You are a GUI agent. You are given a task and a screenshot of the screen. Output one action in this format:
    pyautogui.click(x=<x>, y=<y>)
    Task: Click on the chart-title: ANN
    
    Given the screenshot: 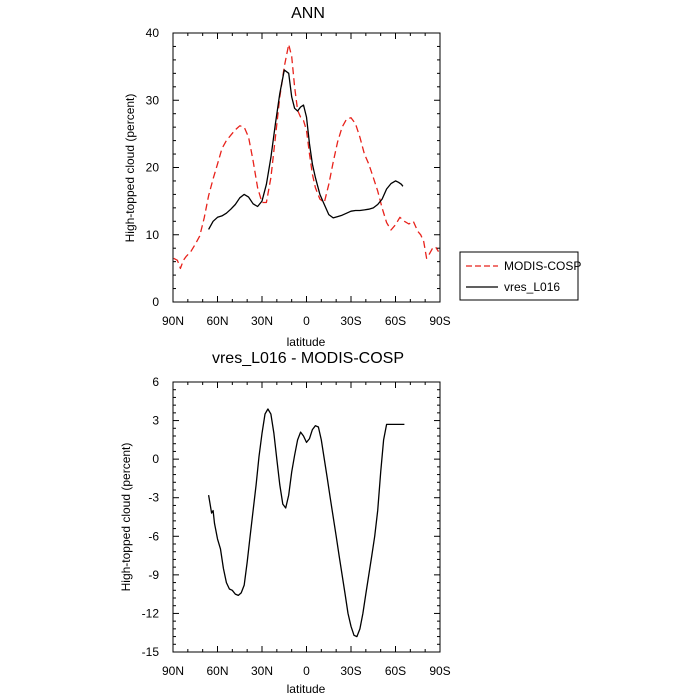 What is the action you would take?
    pyautogui.click(x=308, y=13)
    